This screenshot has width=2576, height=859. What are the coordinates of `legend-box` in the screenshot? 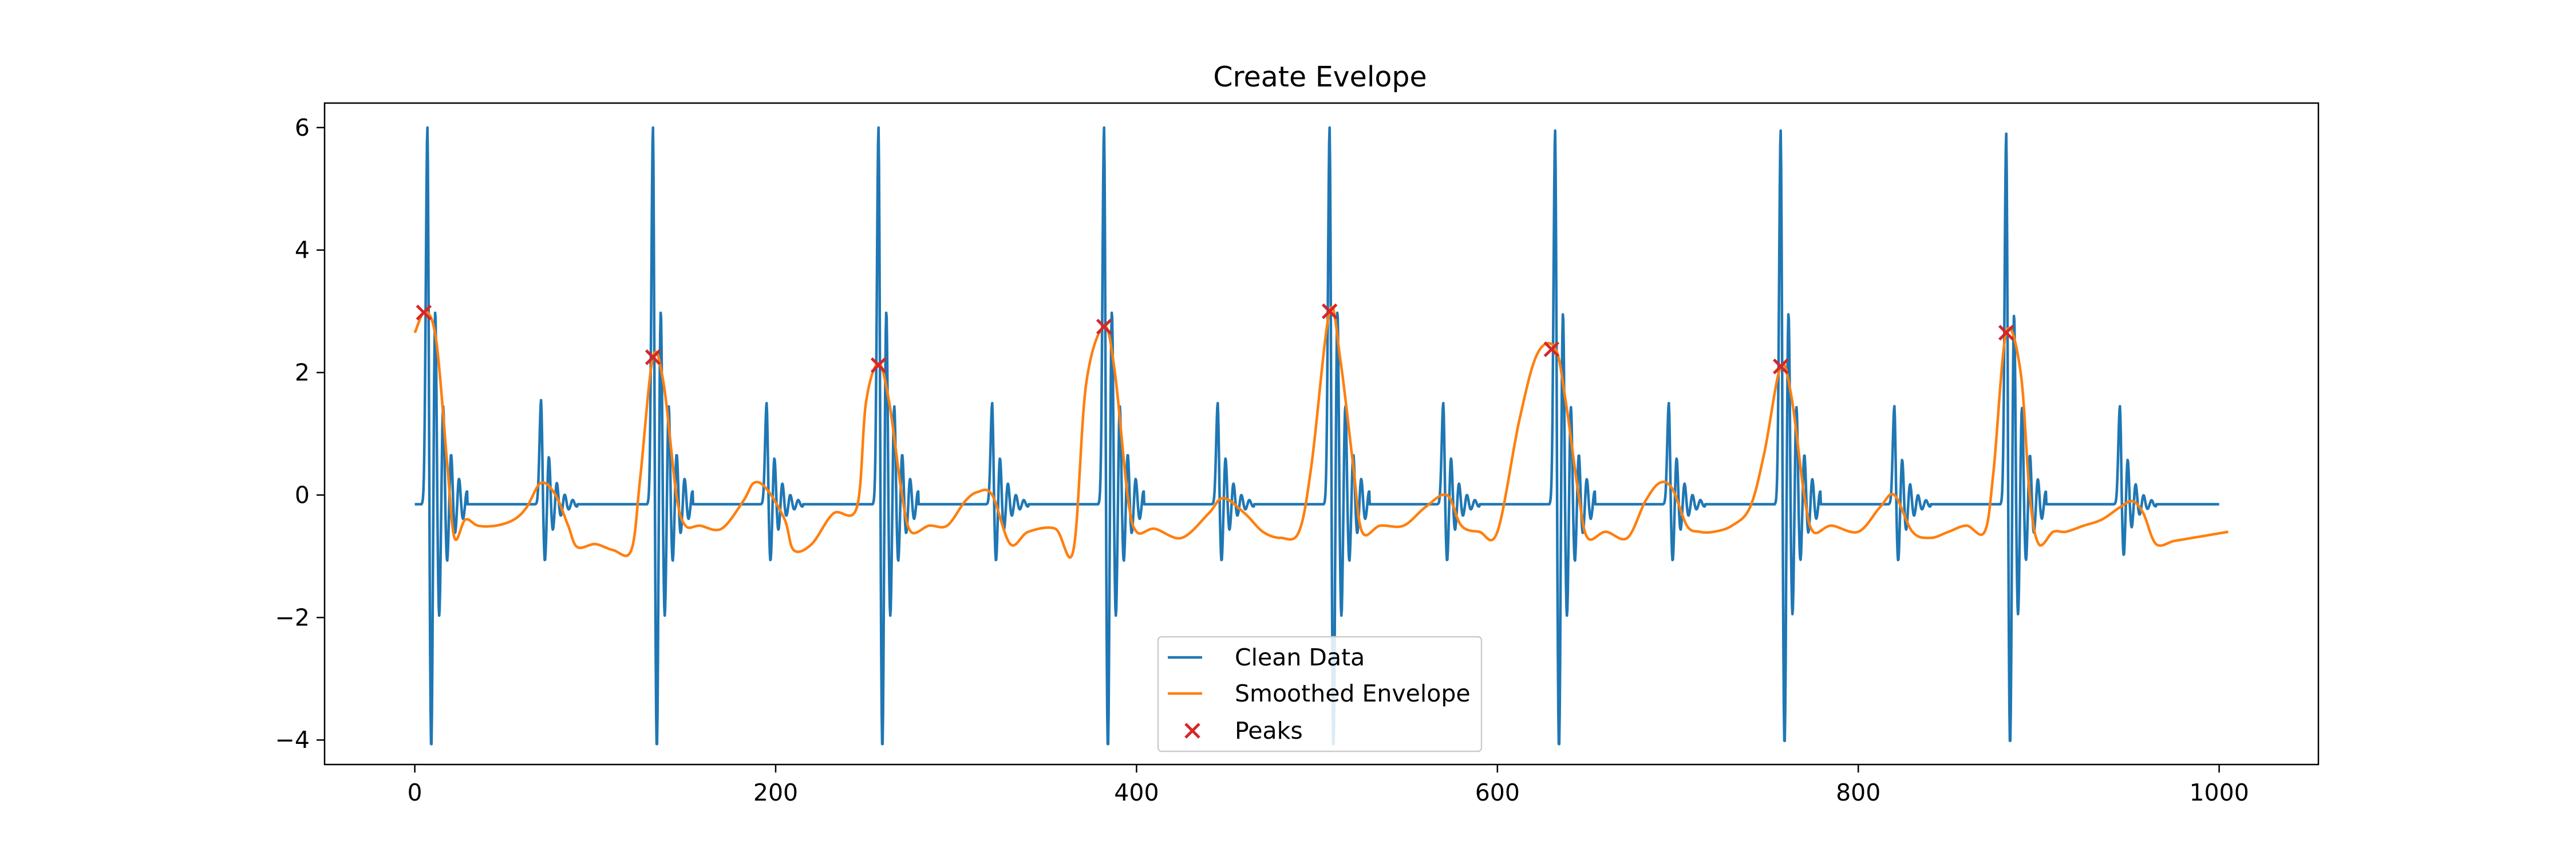 It's located at (1320, 694).